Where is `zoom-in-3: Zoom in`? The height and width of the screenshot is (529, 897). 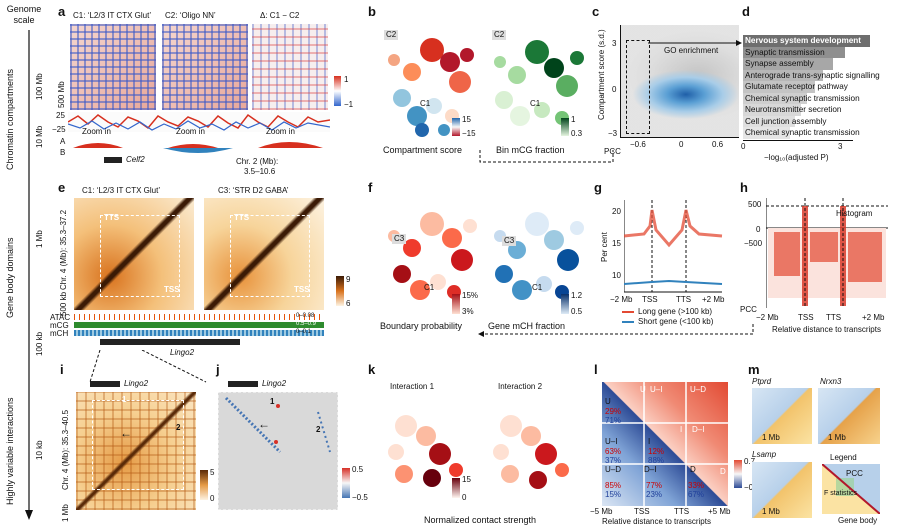 zoom-in-3: Zoom in is located at coordinates (280, 131).